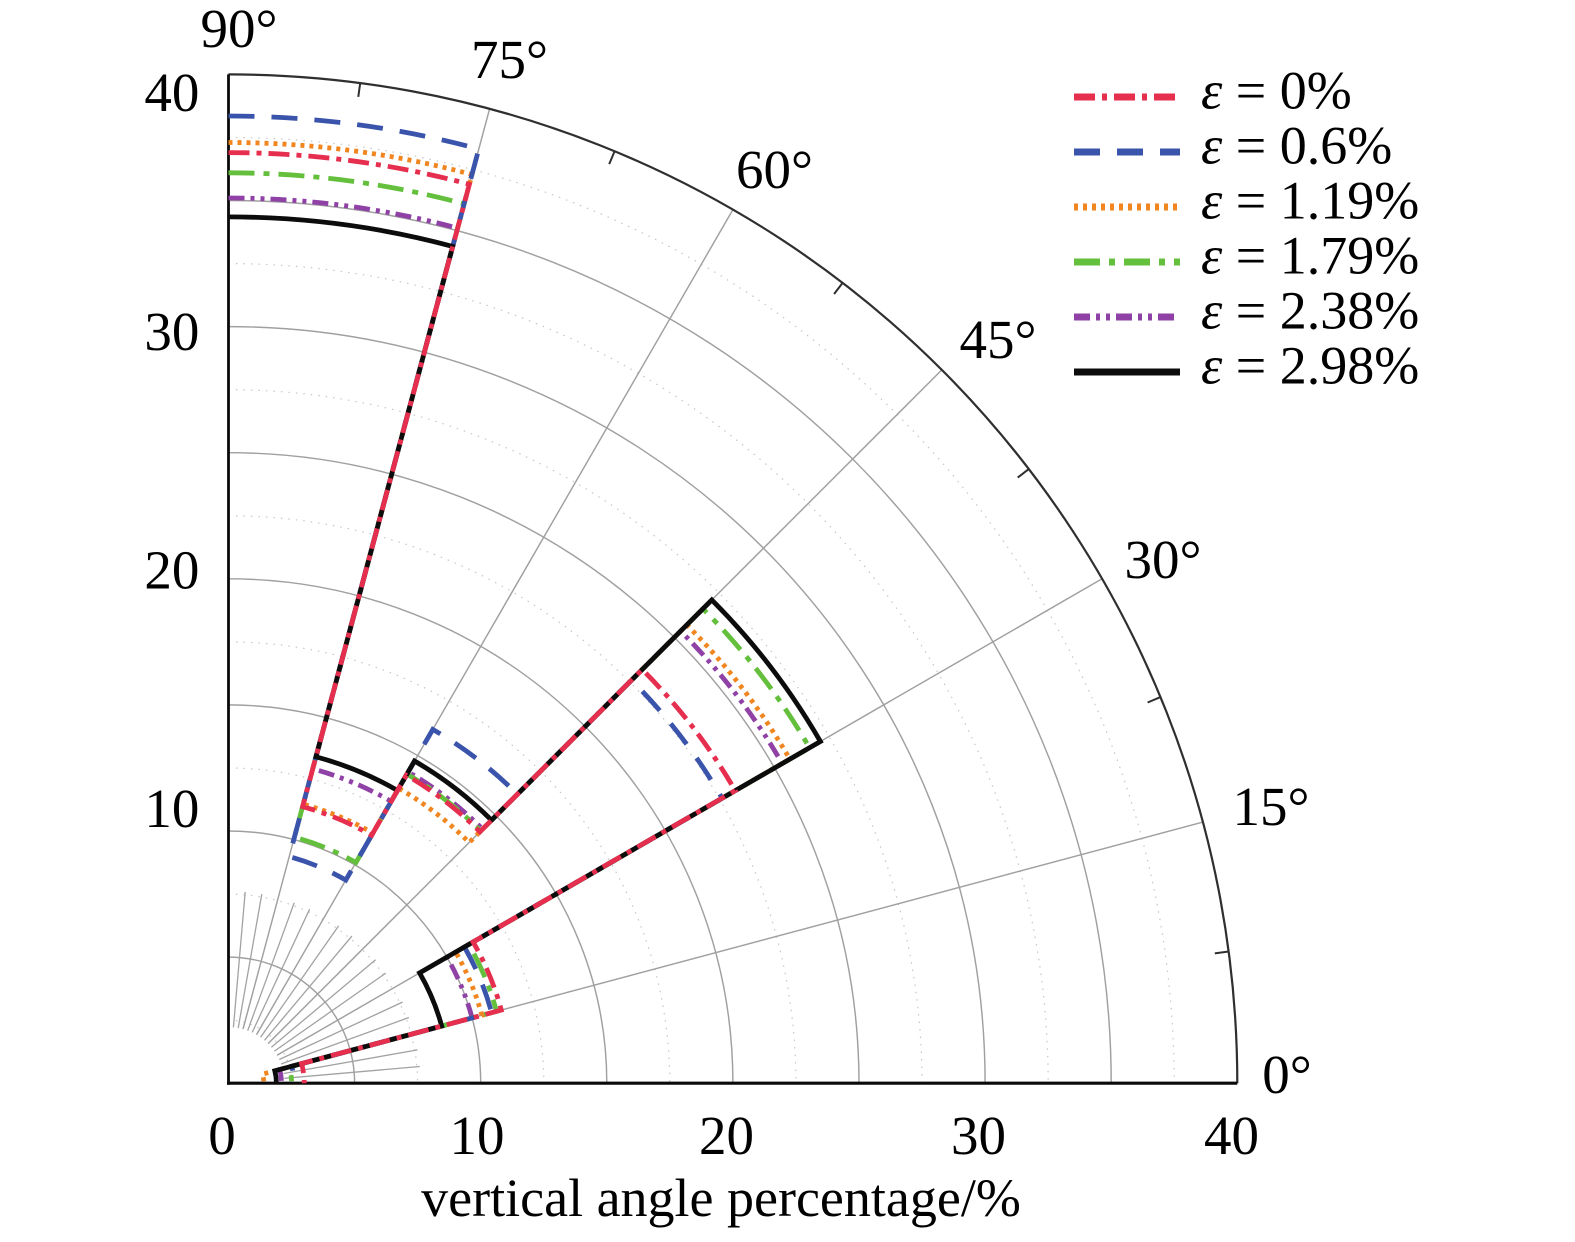 This screenshot has height=1242, width=1575. I want to click on svg-text: vertical angle percentage/%, so click(721, 1198).